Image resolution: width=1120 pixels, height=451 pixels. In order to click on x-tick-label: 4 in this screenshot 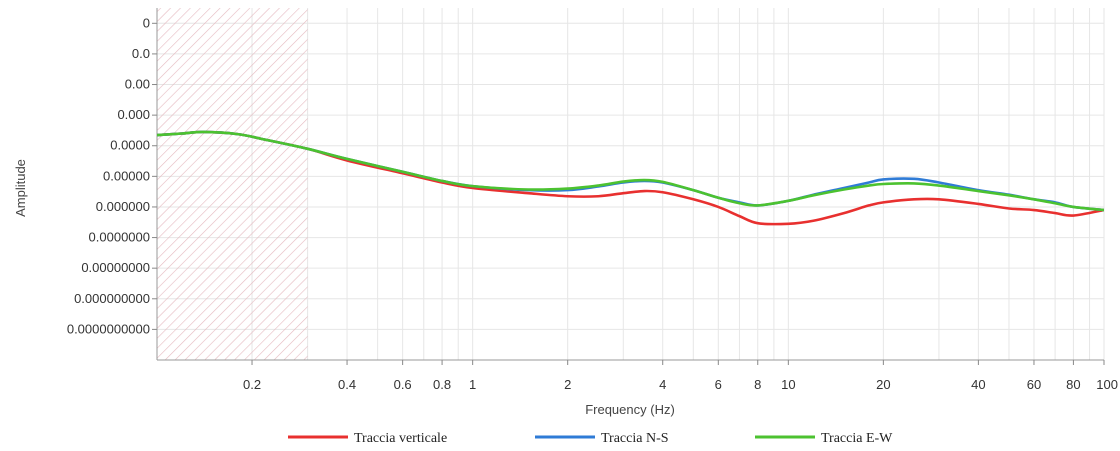, I will do `click(662, 384)`.